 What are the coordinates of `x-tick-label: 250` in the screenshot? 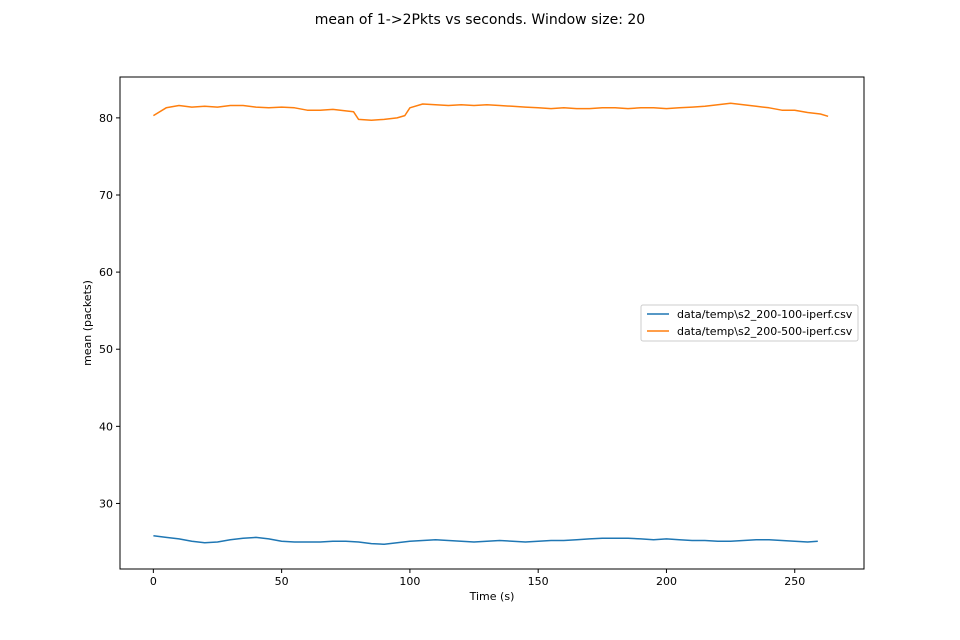 It's located at (794, 581).